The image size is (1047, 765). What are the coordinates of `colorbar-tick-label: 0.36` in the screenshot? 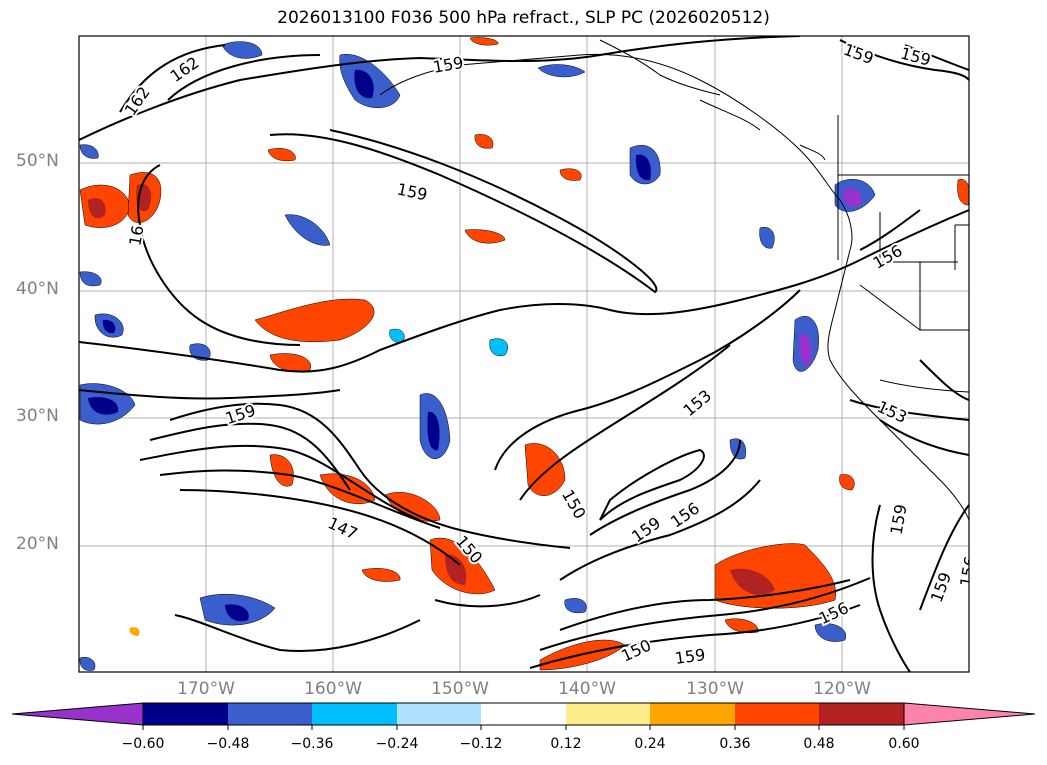 It's located at (735, 744).